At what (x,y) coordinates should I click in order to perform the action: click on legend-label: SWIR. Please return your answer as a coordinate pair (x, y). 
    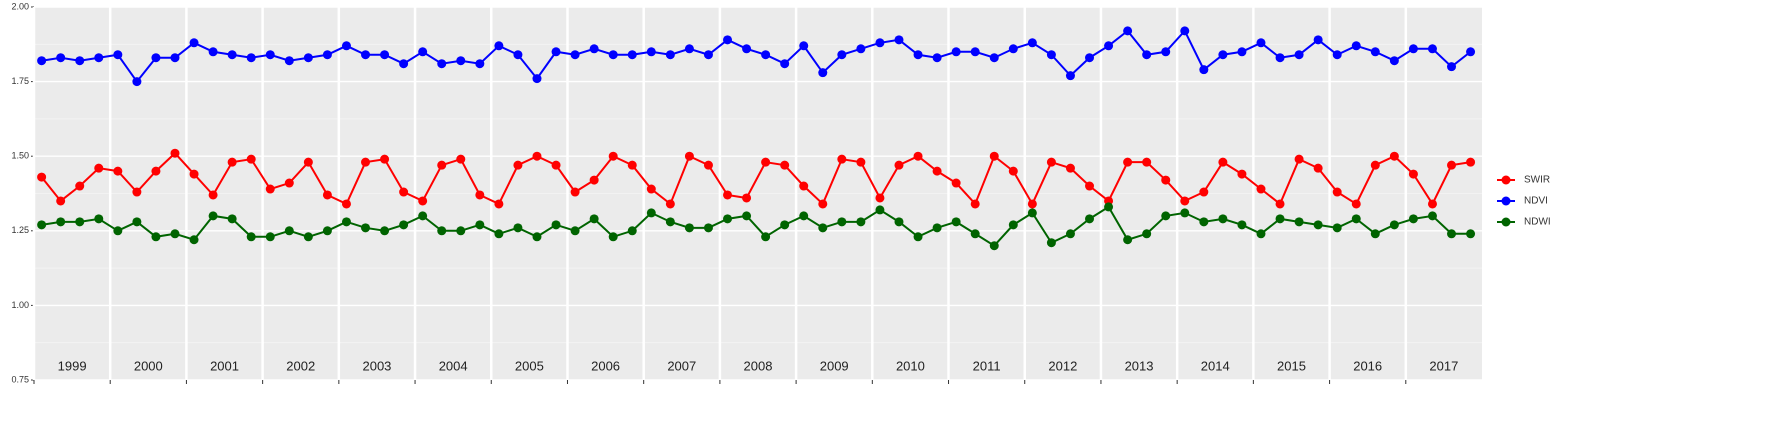
    Looking at the image, I should click on (1537, 180).